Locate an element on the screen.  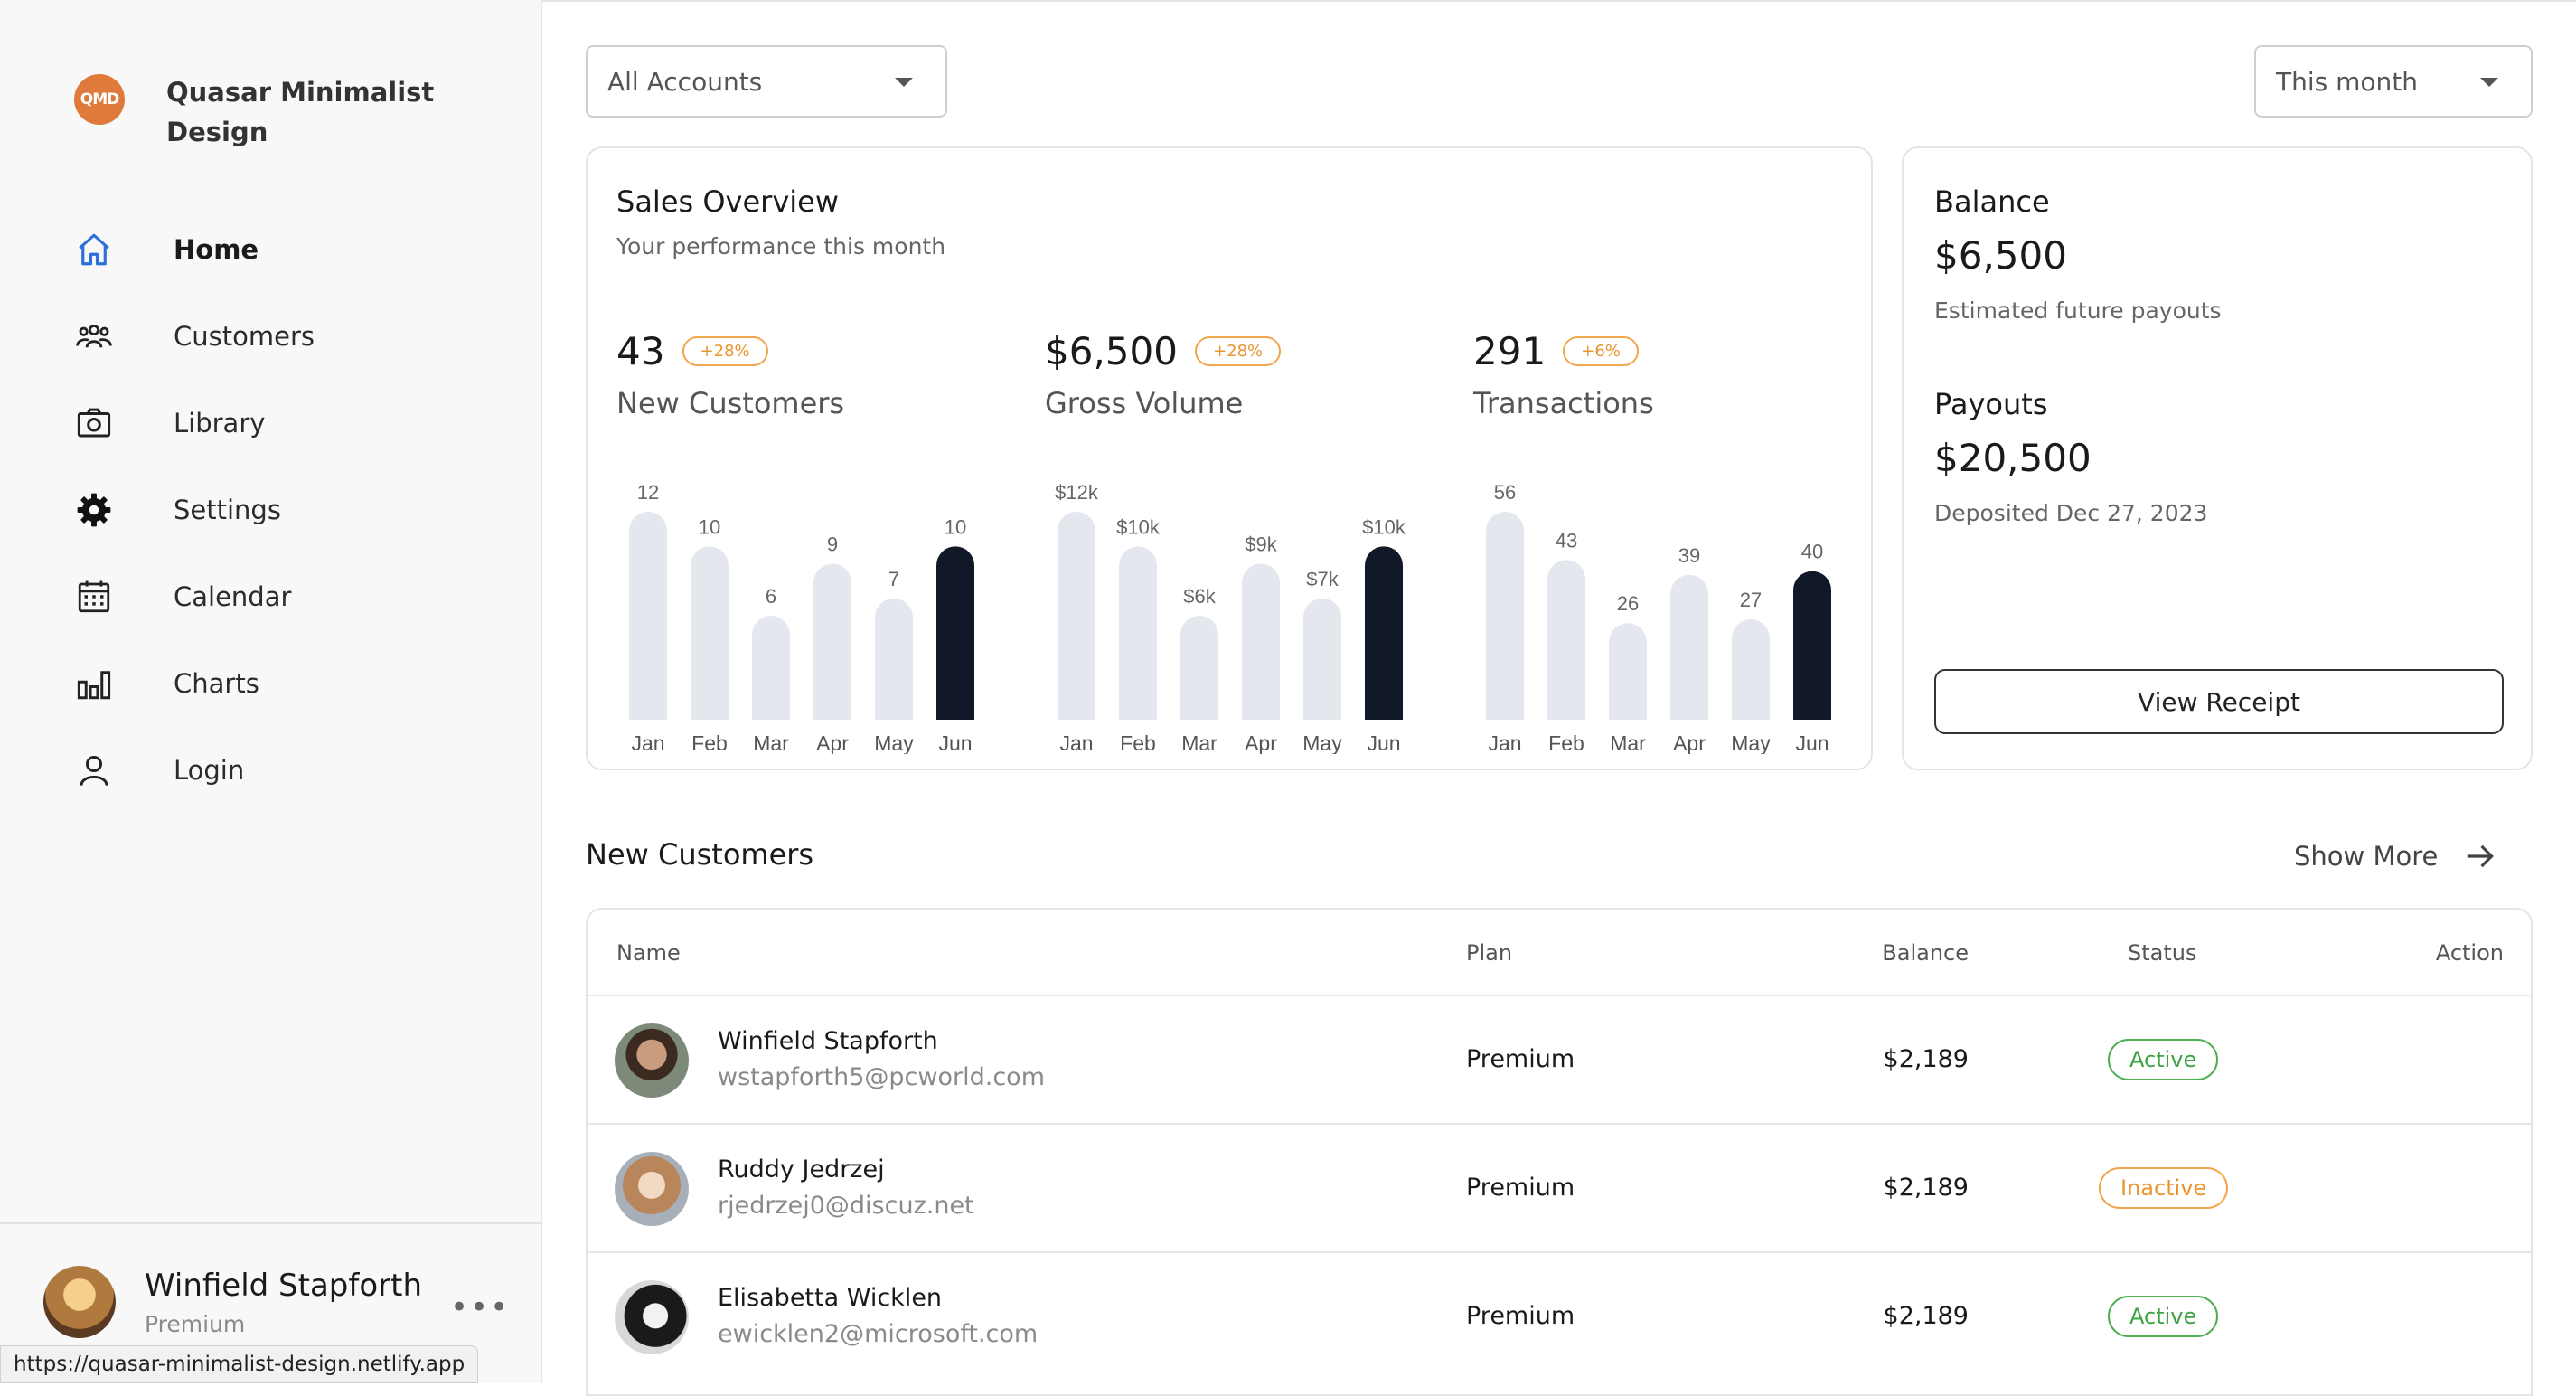
more-icon: ••• is located at coordinates (481, 1307).